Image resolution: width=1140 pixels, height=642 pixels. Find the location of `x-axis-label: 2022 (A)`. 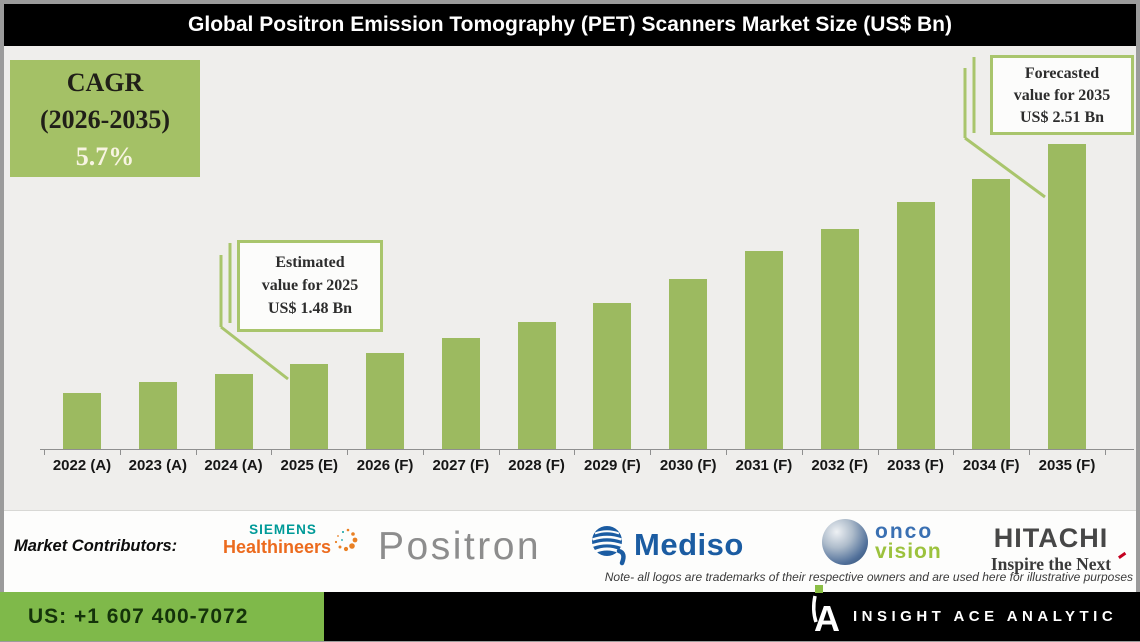

x-axis-label: 2022 (A) is located at coordinates (82, 465).